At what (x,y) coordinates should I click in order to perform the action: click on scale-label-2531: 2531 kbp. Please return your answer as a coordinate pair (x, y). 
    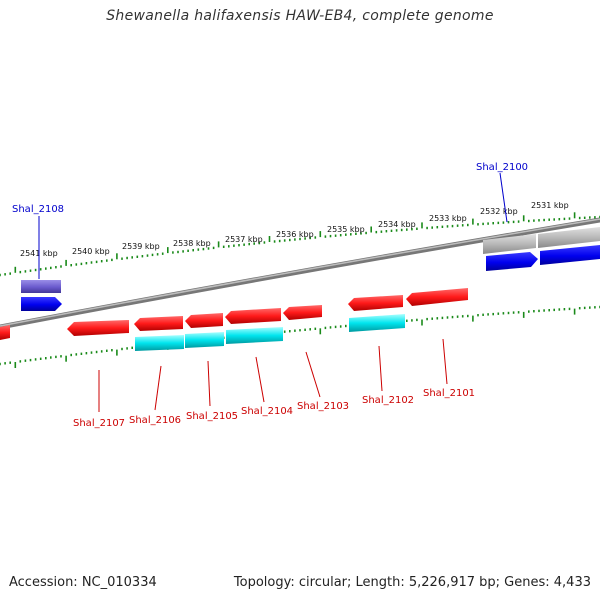
    Looking at the image, I should click on (550, 205).